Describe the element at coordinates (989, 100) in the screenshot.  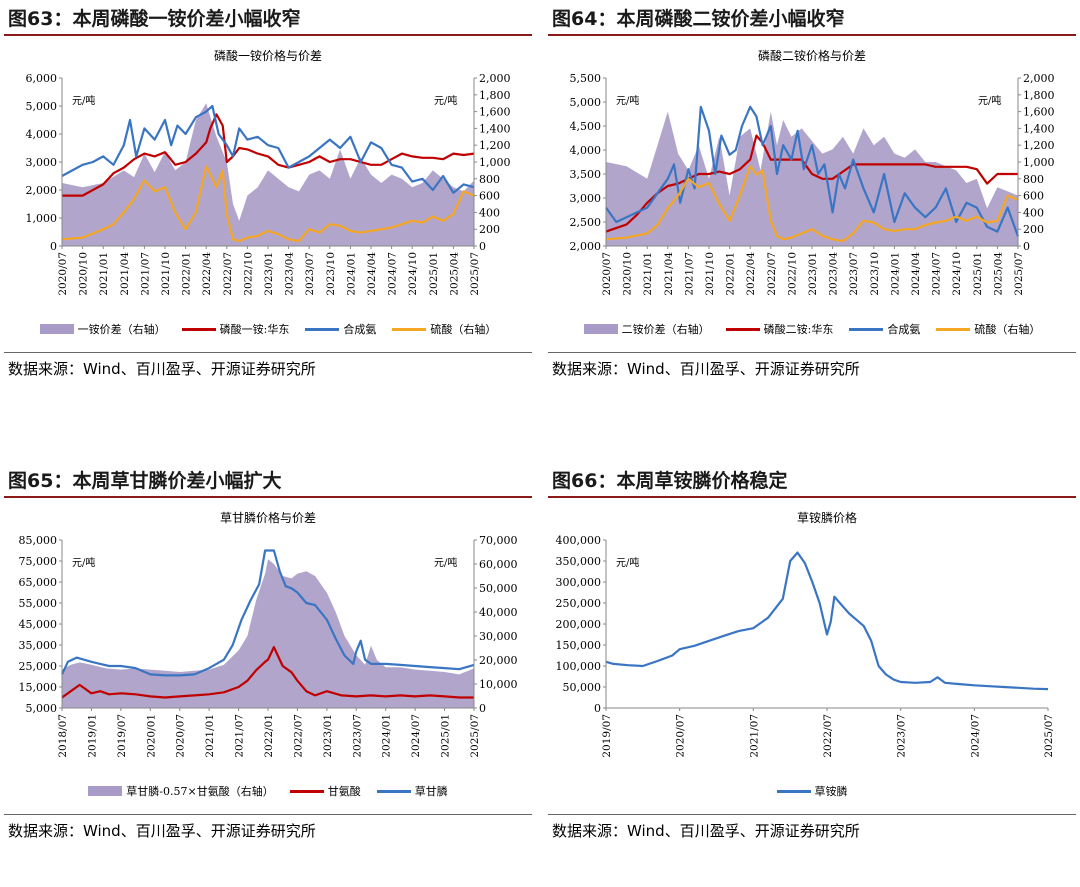
I see `right-unit-label: 元/吨` at that location.